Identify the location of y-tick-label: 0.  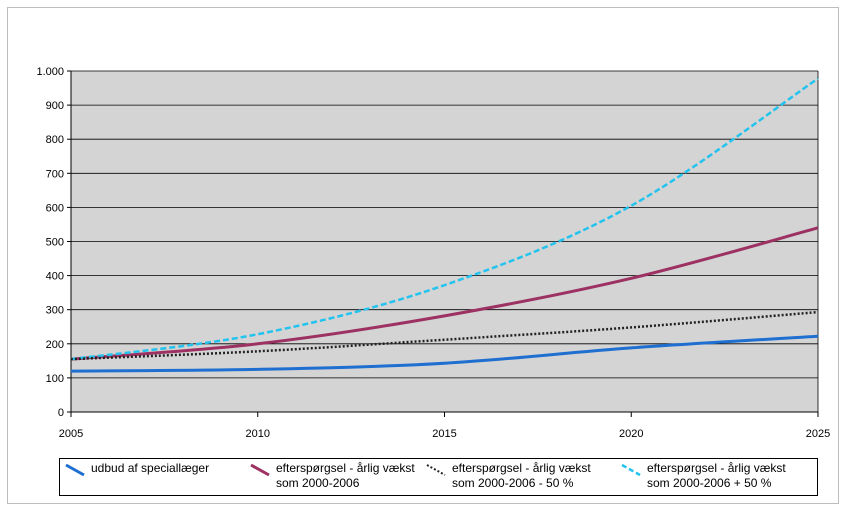
(61, 413).